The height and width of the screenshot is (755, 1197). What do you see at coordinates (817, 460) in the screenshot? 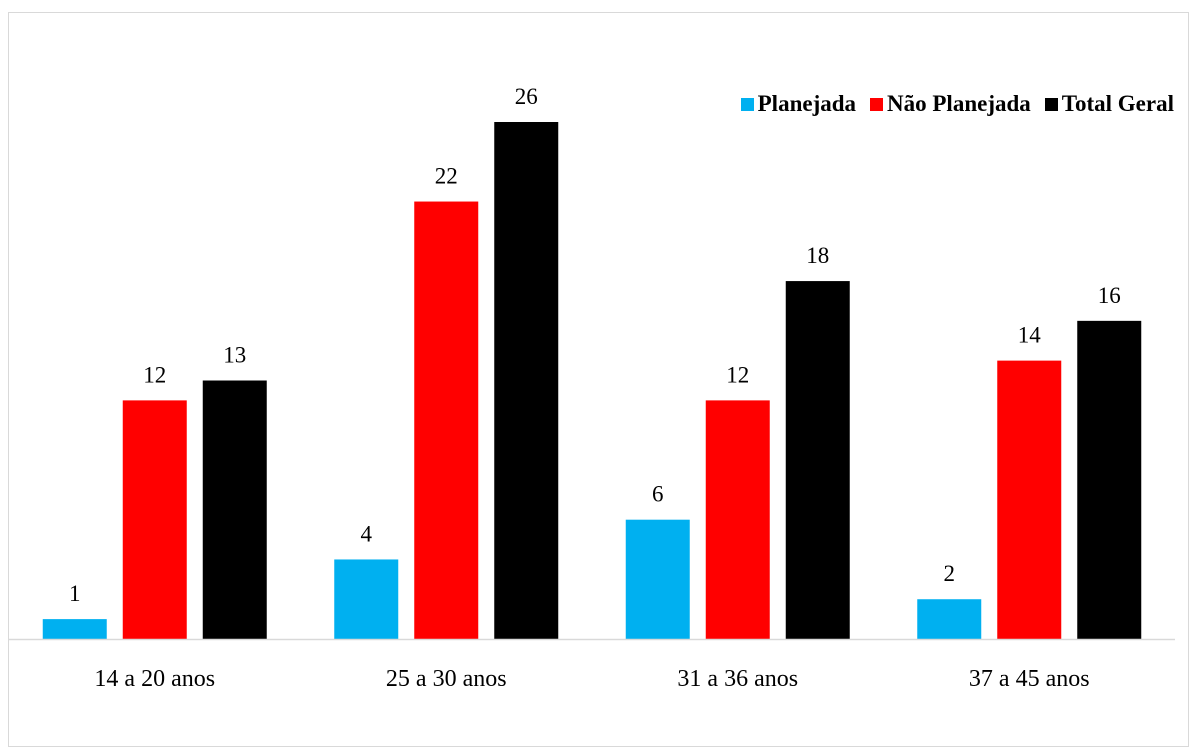
I see `bar-total-geral-31-a-36-anos` at bounding box center [817, 460].